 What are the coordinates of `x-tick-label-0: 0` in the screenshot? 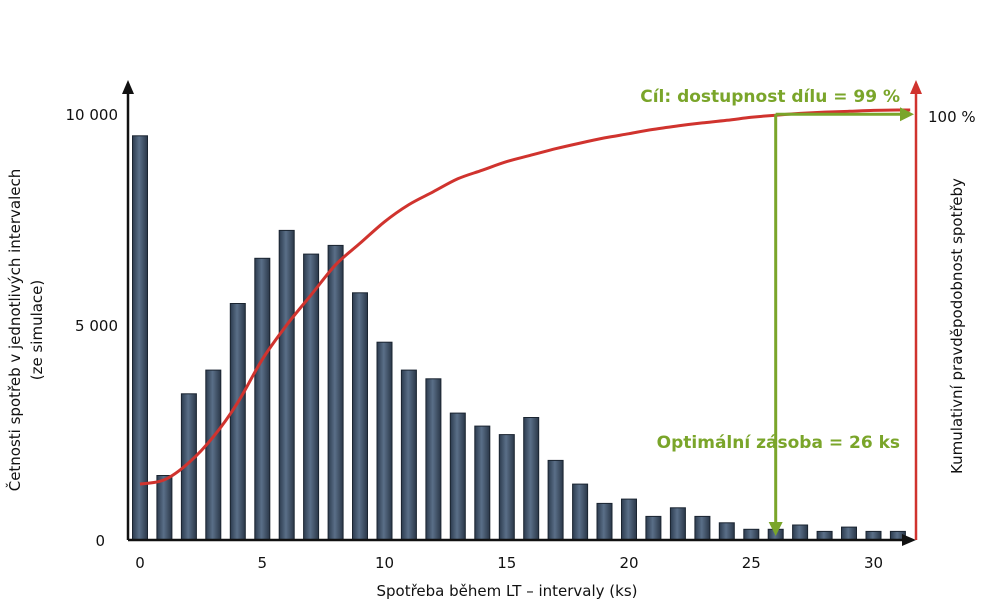 It's located at (140, 563).